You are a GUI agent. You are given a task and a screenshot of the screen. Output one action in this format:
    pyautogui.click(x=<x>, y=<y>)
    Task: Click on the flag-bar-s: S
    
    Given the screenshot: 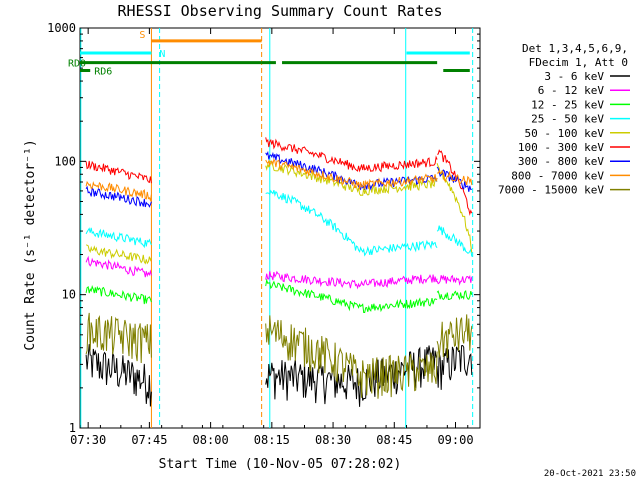 What is the action you would take?
    pyautogui.click(x=200, y=36)
    